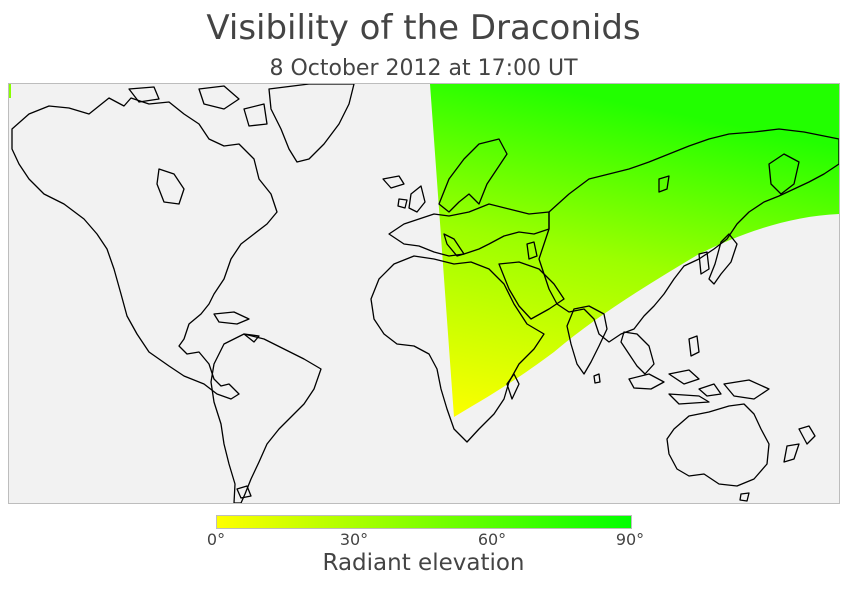 This screenshot has width=847, height=600. I want to click on map-subtitle: 8 October 2012 at 17:00 UT, so click(423, 68).